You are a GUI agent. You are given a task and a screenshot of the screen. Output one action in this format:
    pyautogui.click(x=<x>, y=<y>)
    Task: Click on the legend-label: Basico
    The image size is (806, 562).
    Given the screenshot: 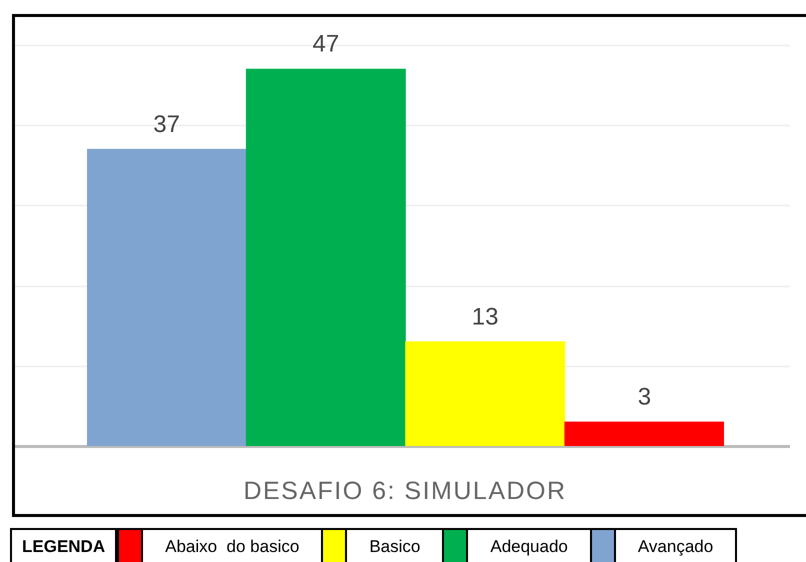 What is the action you would take?
    pyautogui.click(x=395, y=547)
    